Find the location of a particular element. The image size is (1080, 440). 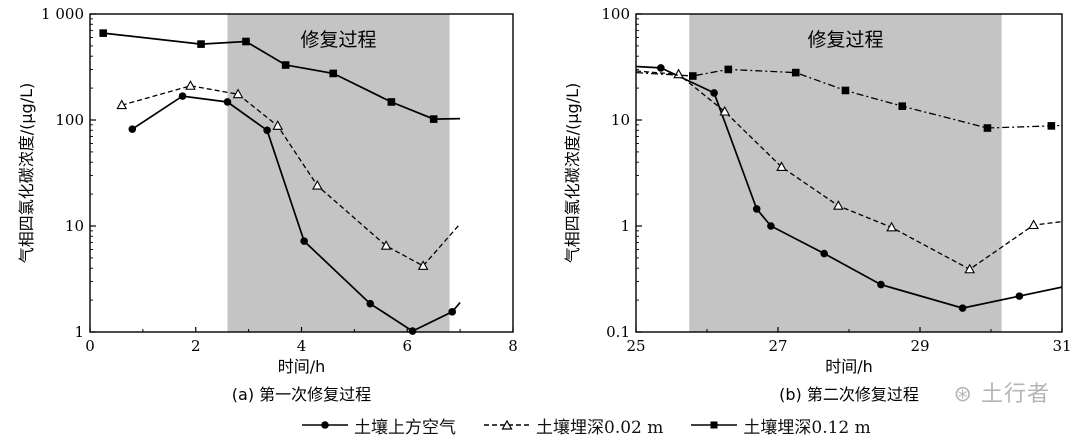

y-axis-label-1: 气相四氯化碳浓度/(μg/L) is located at coordinates (572, 173).